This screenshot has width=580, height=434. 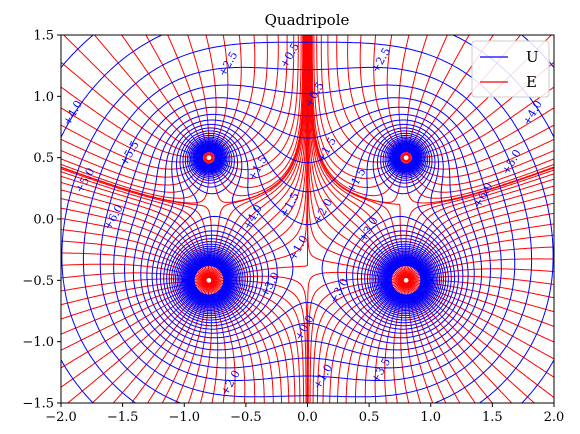 I want to click on x-tick-label: 1.5, so click(x=492, y=417).